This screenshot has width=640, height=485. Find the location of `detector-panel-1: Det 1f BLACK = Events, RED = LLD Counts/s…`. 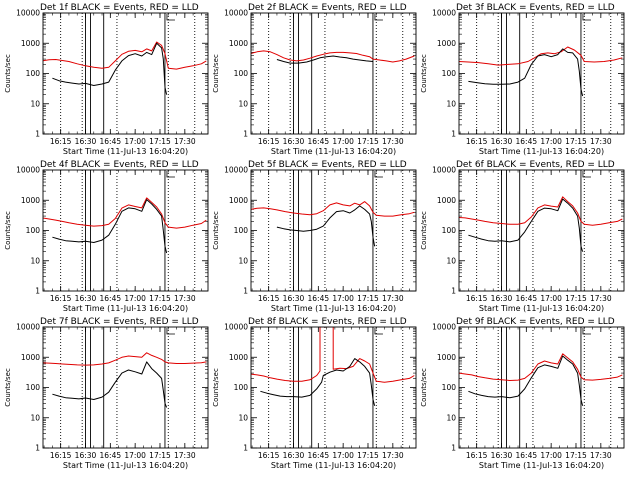

detector-panel-1: Det 1f BLACK = Events, RED = LLD Counts/s… is located at coordinates (106, 79).